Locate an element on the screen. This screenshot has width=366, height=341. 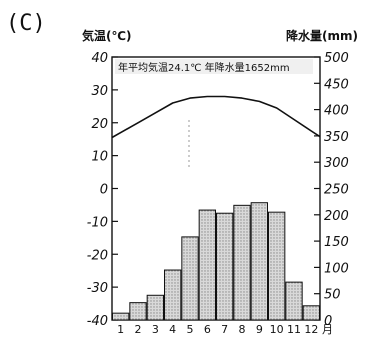
month-label: 5 is located at coordinates (190, 329).